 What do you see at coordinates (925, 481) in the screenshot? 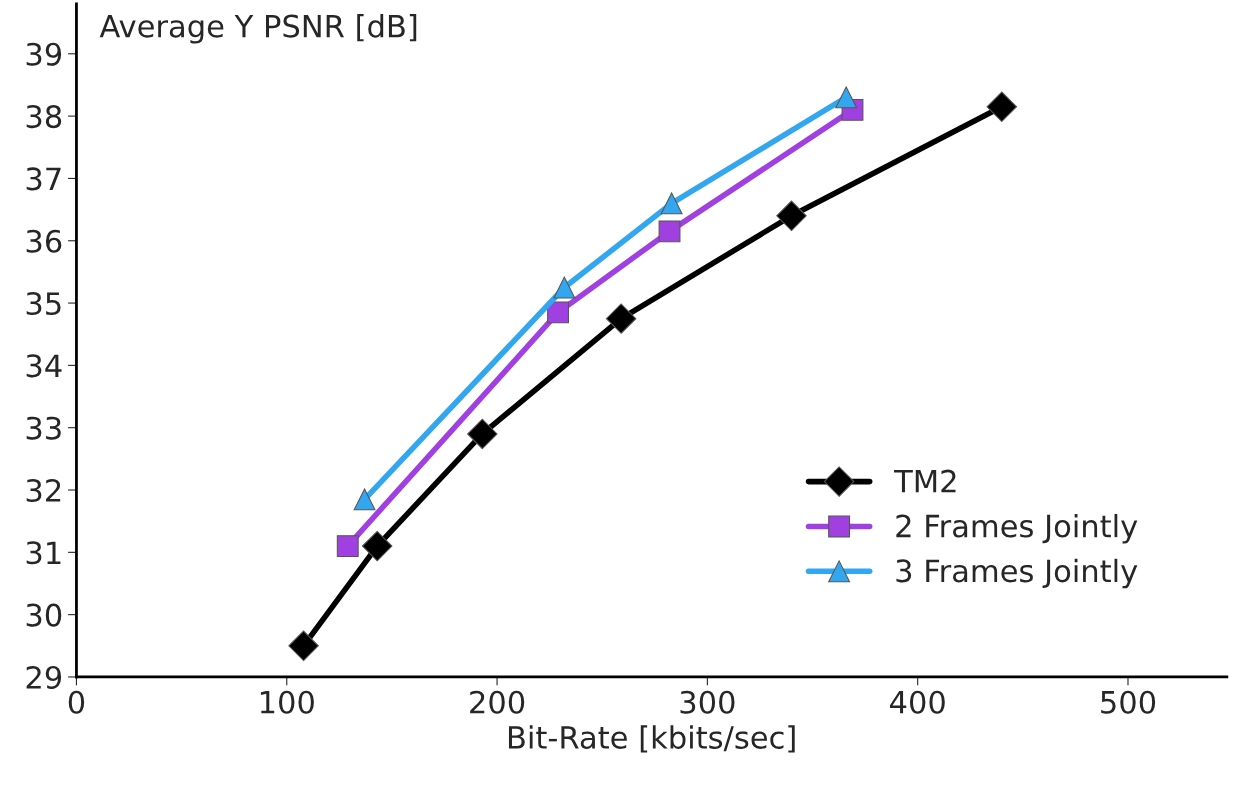
I see `legend-label: TM2` at bounding box center [925, 481].